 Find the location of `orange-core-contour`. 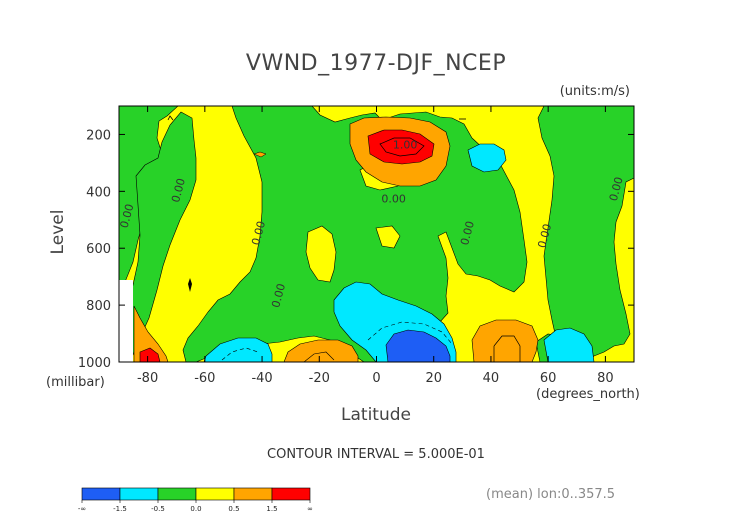

orange-core-contour is located at coordinates (507, 348).